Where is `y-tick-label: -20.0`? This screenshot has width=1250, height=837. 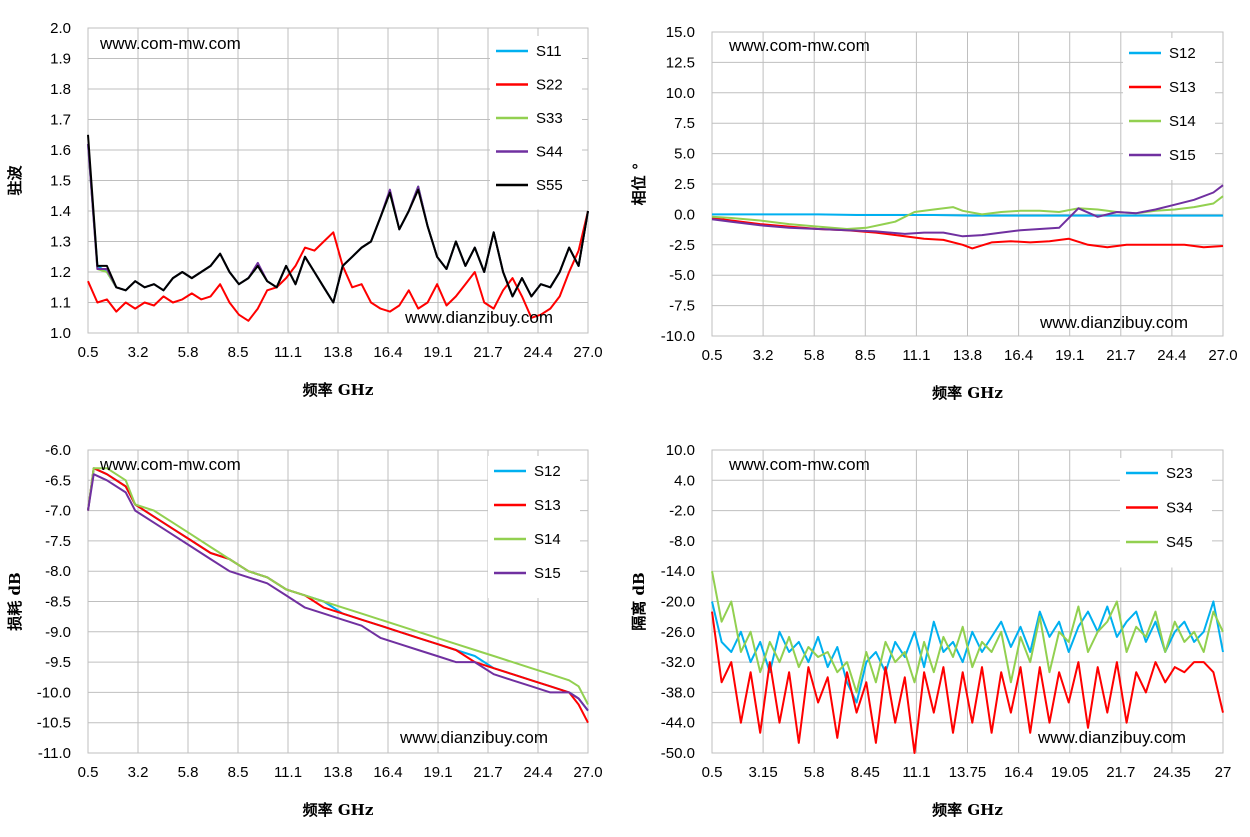 y-tick-label: -20.0 is located at coordinates (678, 602).